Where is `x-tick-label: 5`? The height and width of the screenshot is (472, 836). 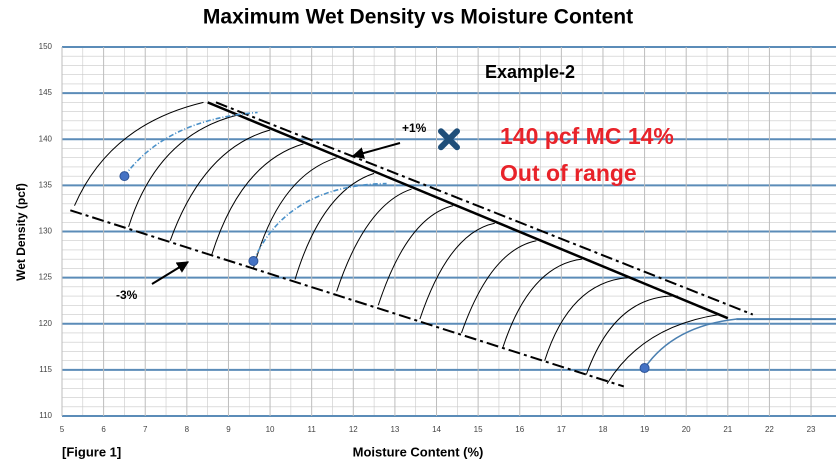
x-tick-label: 5 is located at coordinates (62, 429).